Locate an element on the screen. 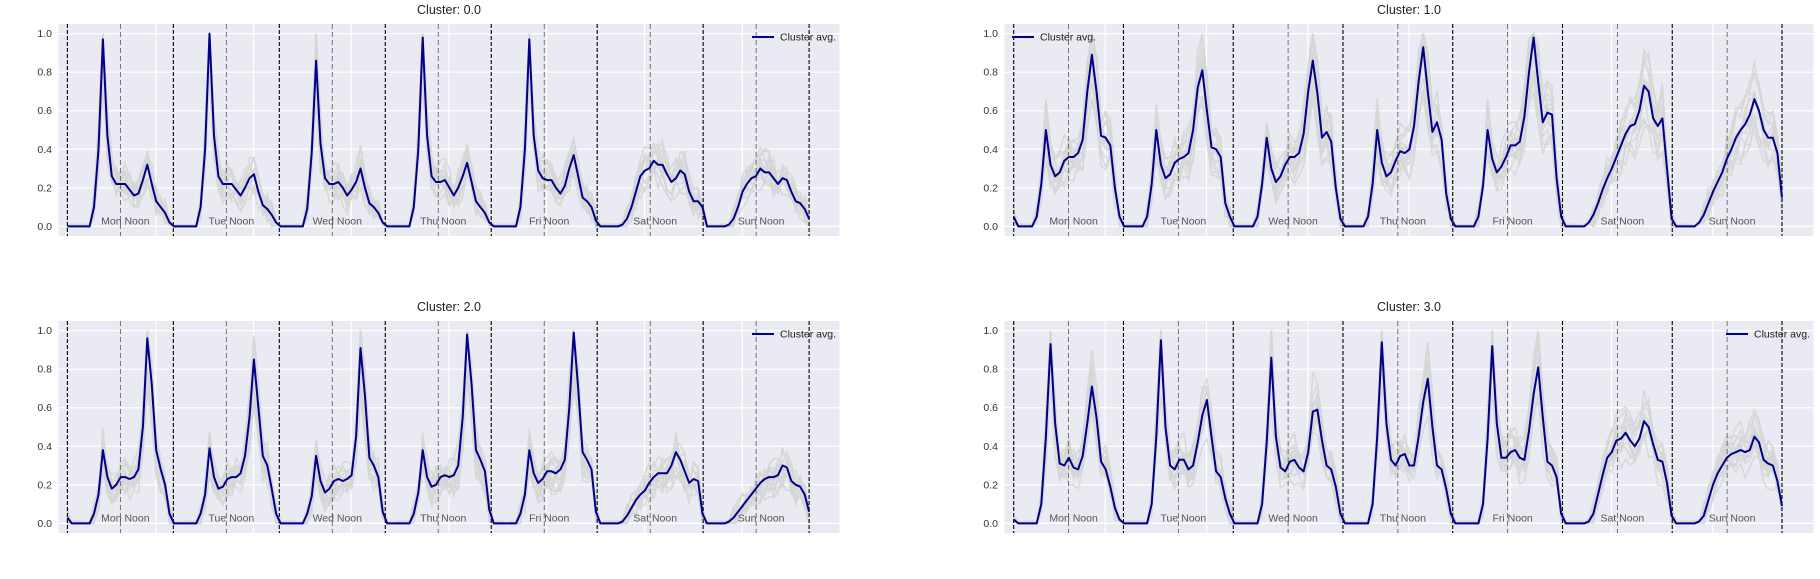  subplot-title: Cluster: 1.0 is located at coordinates (1409, 10).